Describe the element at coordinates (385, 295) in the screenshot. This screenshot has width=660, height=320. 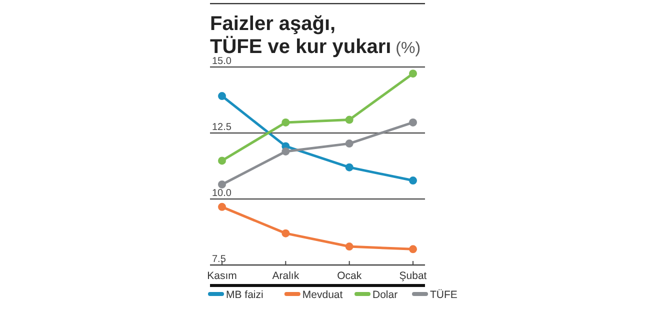
I see `legend-label: Dolar` at that location.